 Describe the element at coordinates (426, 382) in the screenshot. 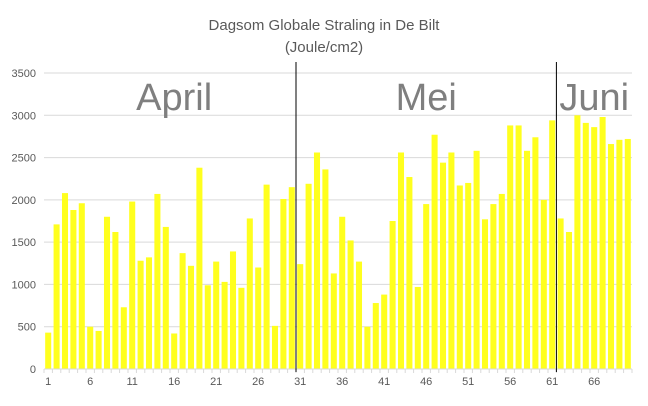

I see `x-tick-label: 46` at that location.